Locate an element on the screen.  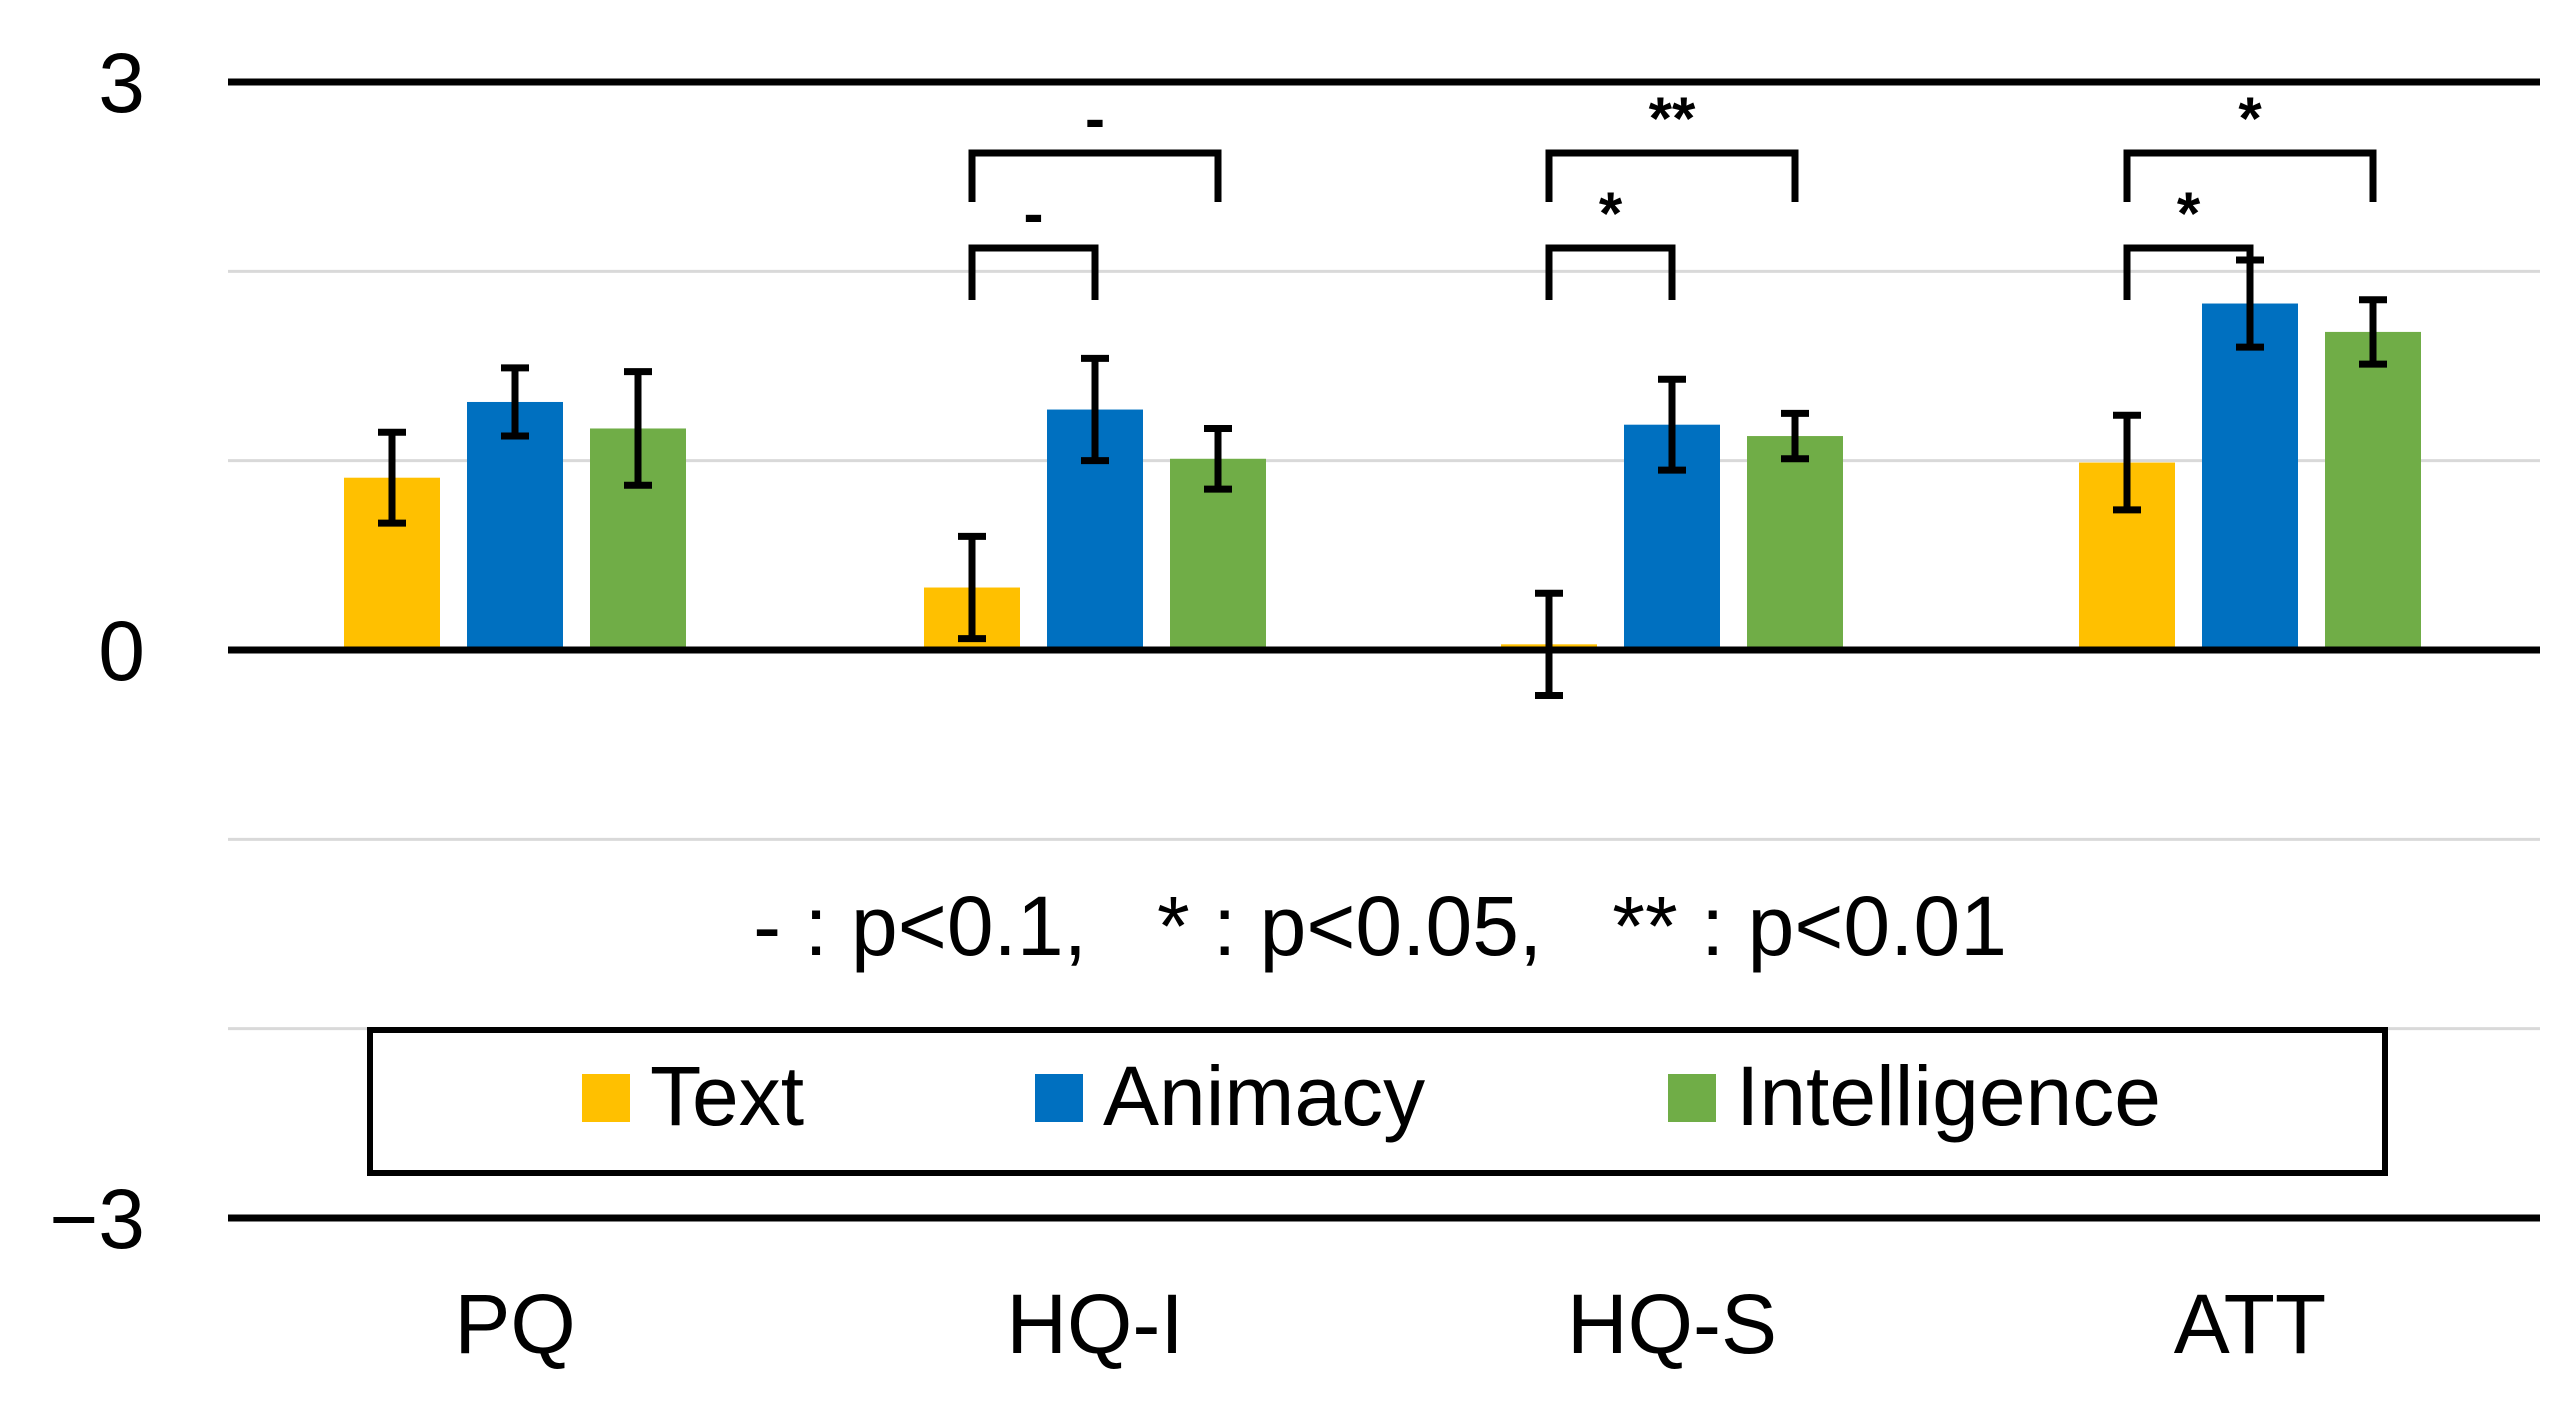
error-bar-text-hq-i is located at coordinates (972, 587).